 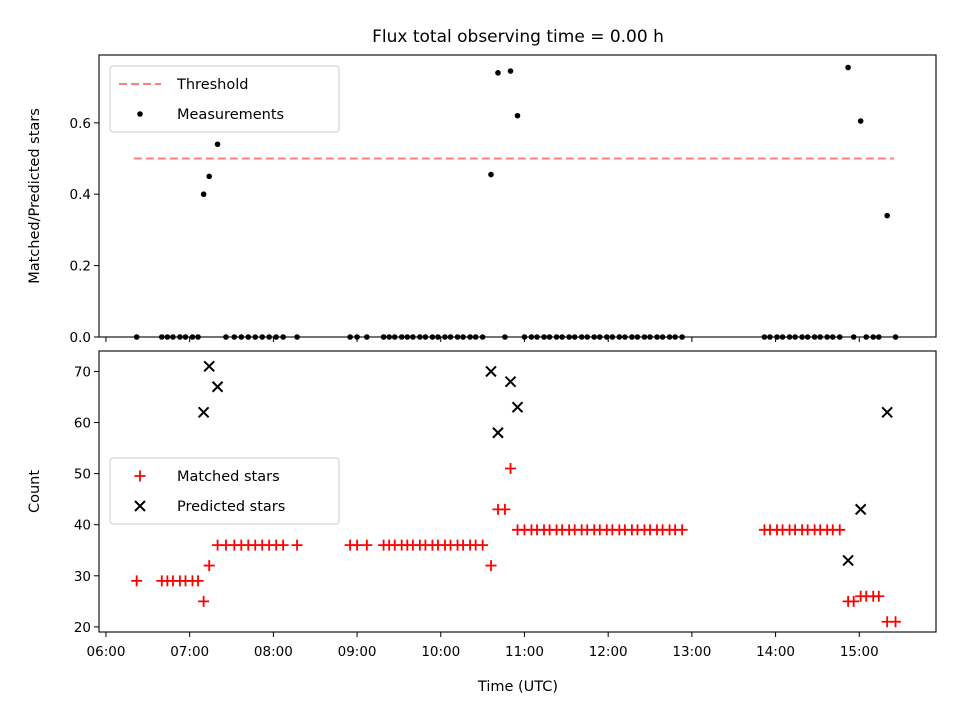 I want to click on y-tick-label: 40, so click(x=82, y=526).